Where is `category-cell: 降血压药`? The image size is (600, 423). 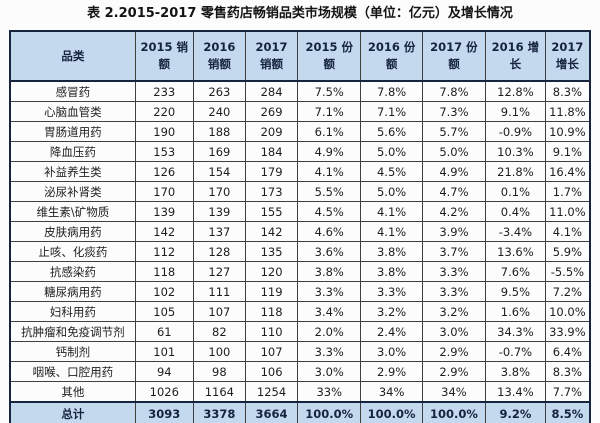 category-cell: 降血压药 is located at coordinates (72, 151).